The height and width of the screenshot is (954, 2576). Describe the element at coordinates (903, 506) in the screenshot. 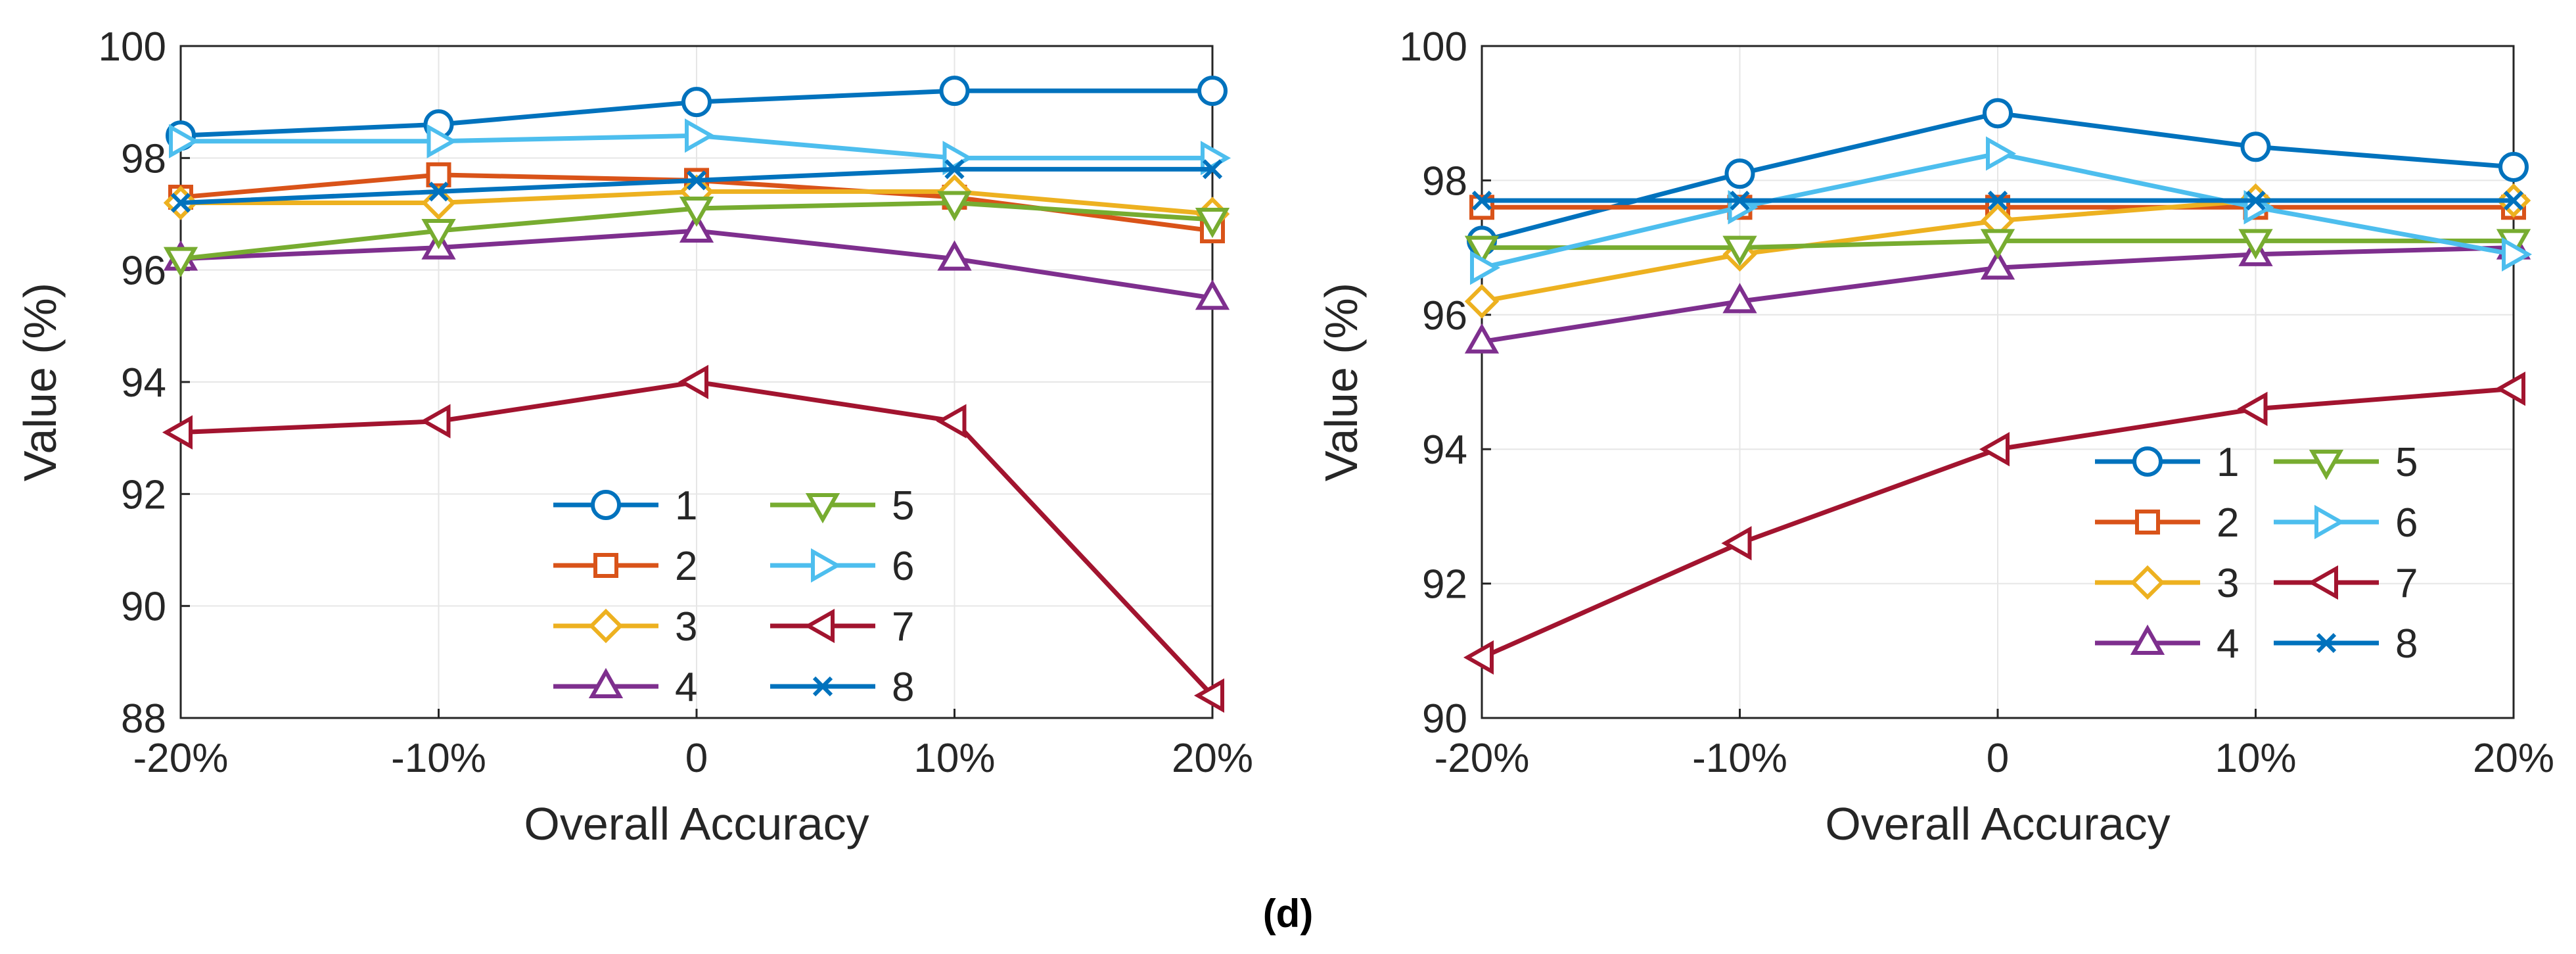

I see `chart0-legend-label: 5` at that location.